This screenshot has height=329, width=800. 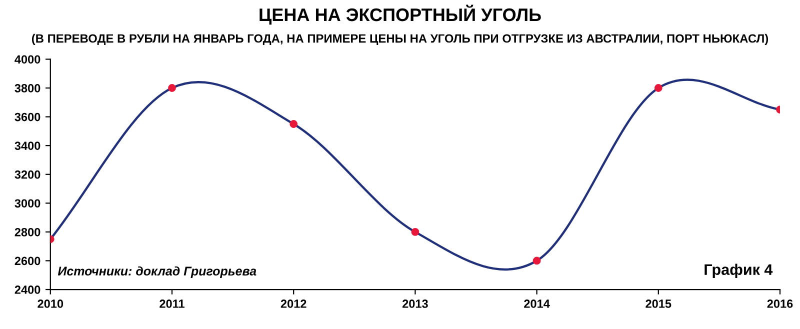 I want to click on annotation: Источники: доклад Григорьева, so click(x=157, y=272).